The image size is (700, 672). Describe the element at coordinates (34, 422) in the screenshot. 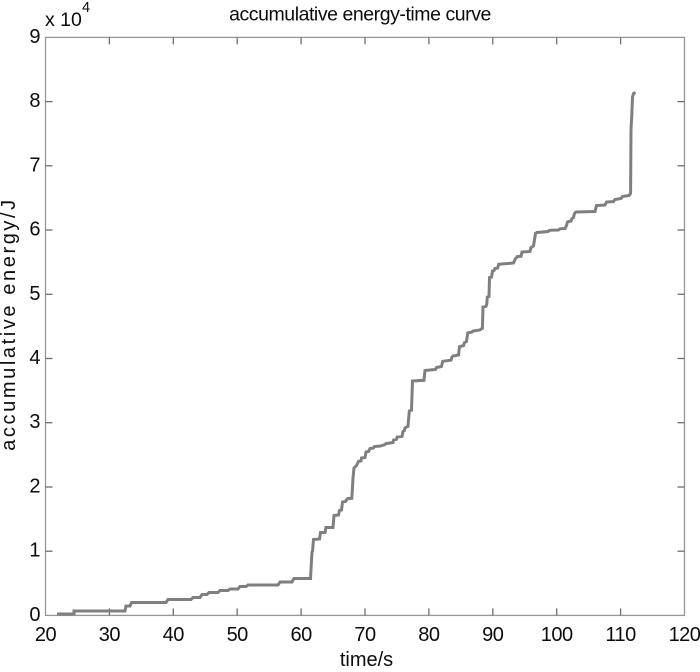

I see `svg-text: 3` at that location.